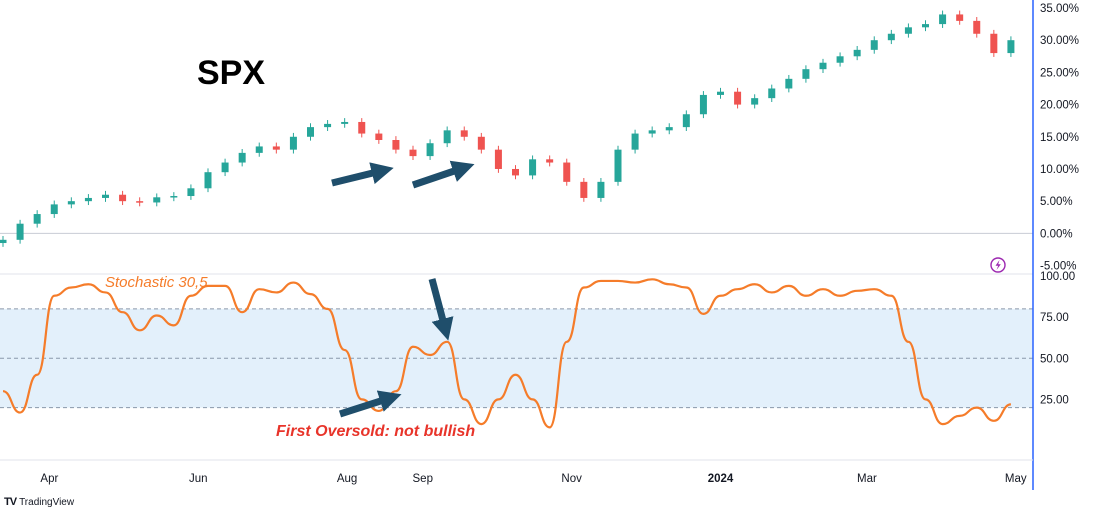 The width and height of the screenshot is (1100, 512). What do you see at coordinates (721, 479) in the screenshot?
I see `time-axis-tick: 2024` at bounding box center [721, 479].